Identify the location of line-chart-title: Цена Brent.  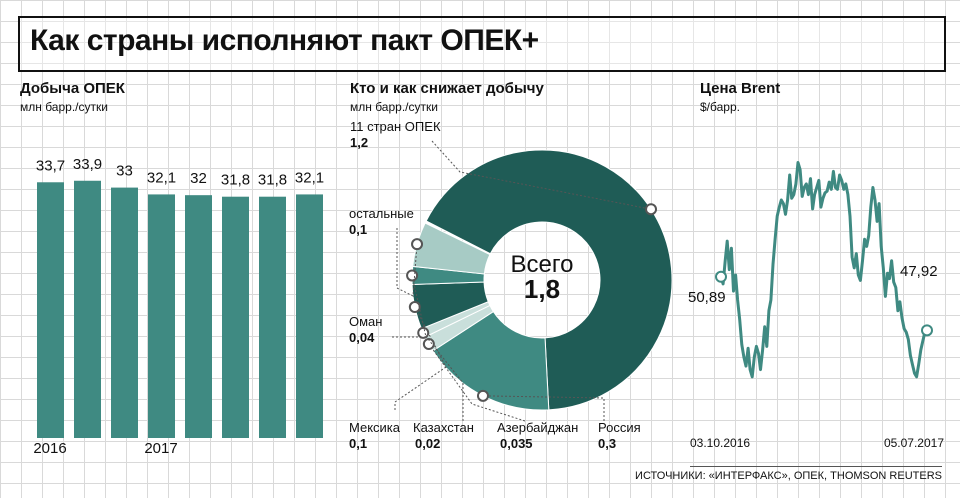
(740, 88).